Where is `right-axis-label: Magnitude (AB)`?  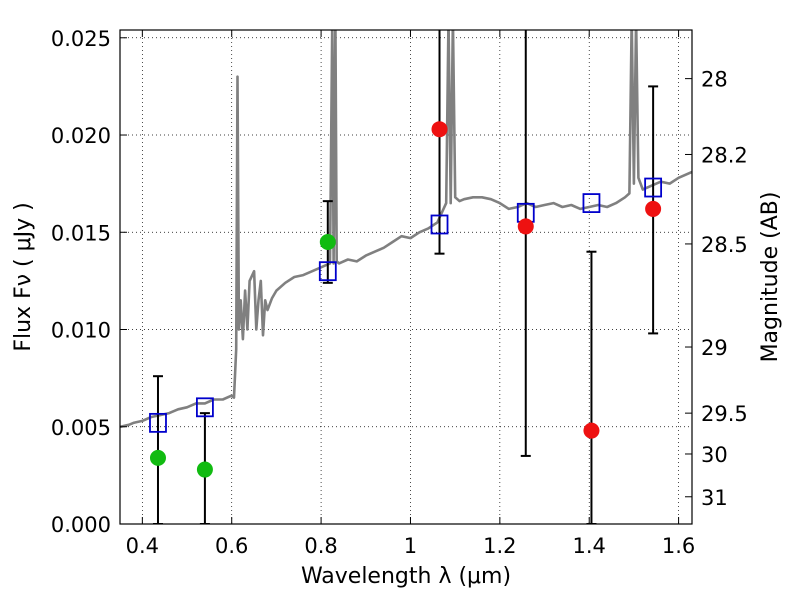
right-axis-label: Magnitude (AB) is located at coordinates (770, 277).